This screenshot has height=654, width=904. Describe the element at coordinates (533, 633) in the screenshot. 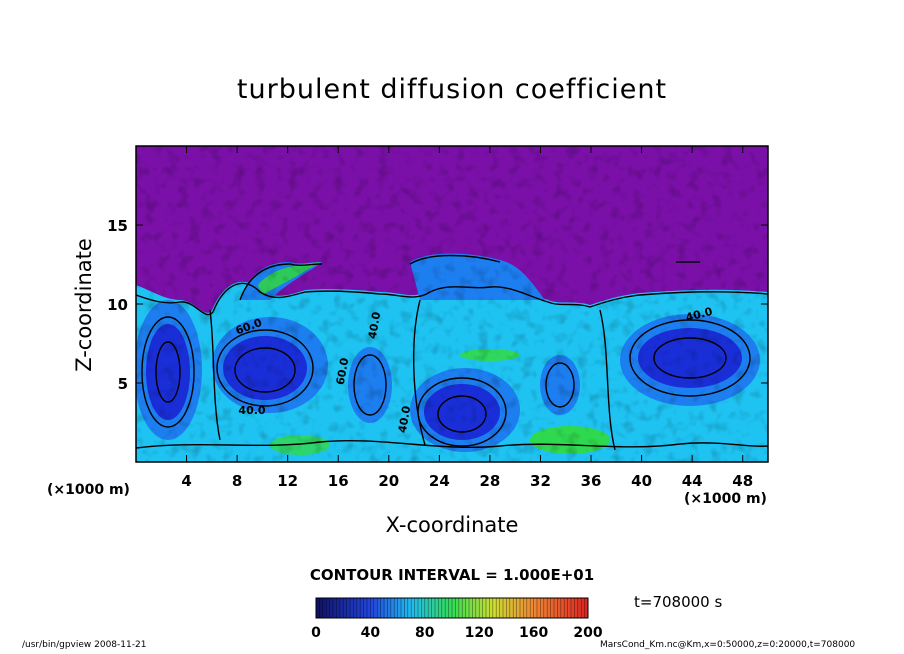

I see `colorbar-tick-label: 160` at that location.